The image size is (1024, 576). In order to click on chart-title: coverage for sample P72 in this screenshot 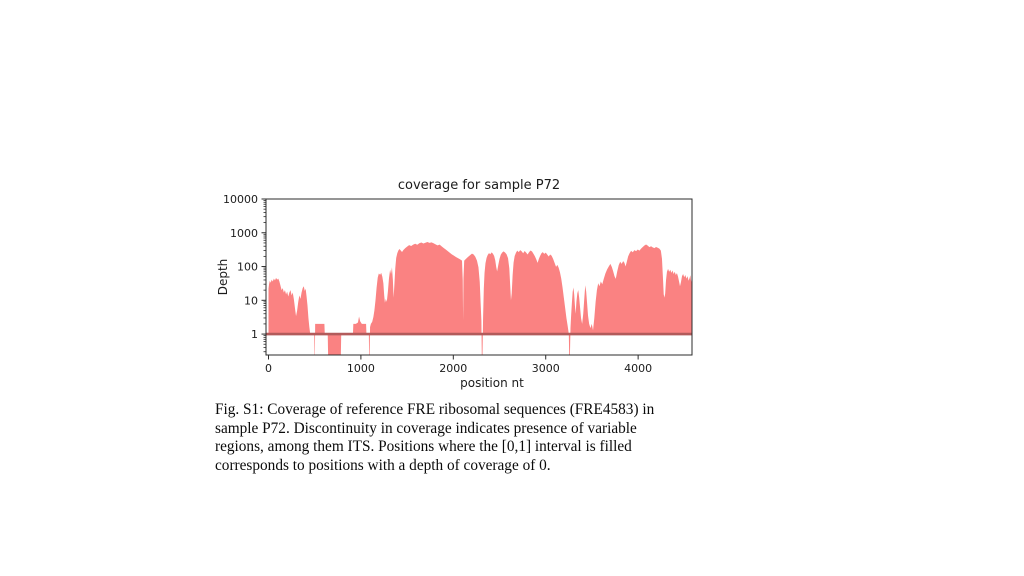, I will do `click(479, 185)`.